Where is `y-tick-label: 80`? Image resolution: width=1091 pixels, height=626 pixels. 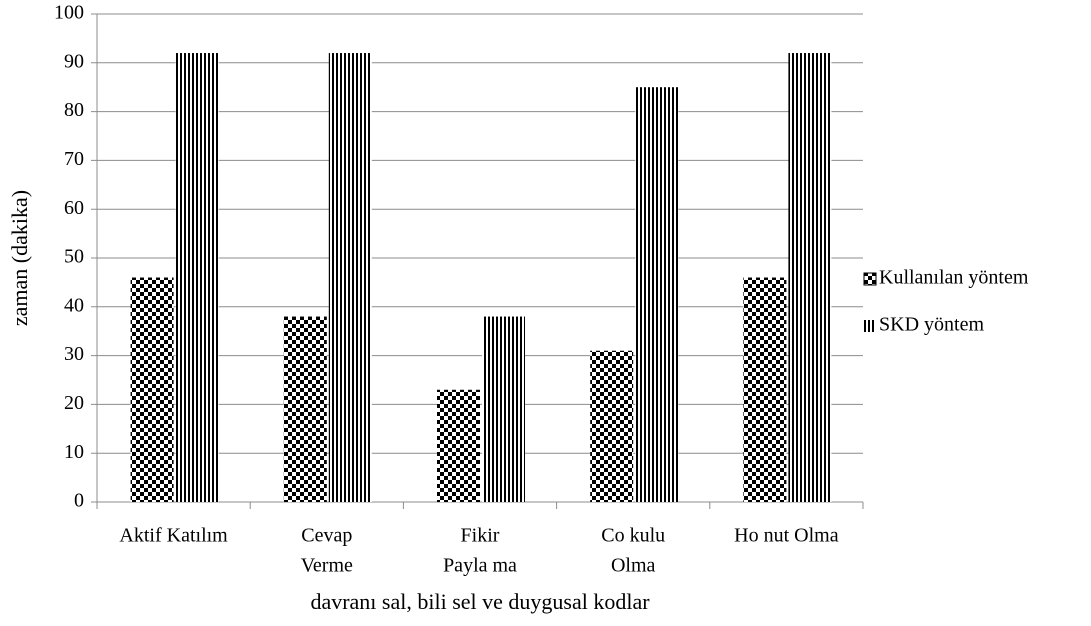
y-tick-label: 80 is located at coordinates (74, 110).